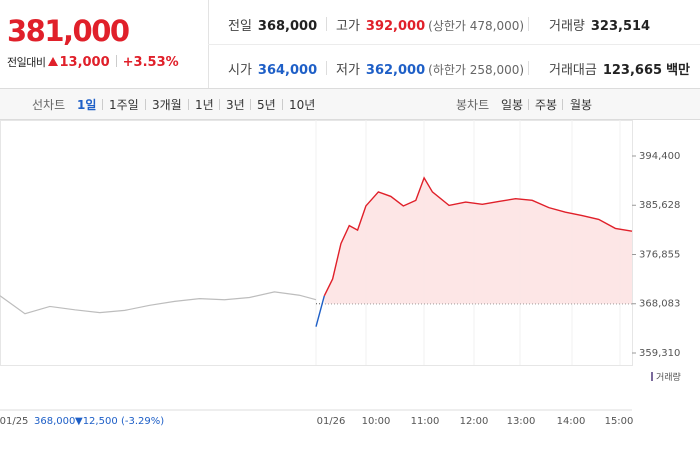 This screenshot has height=450, width=700. Describe the element at coordinates (84, 62) in the screenshot. I see `change-value: 13,000` at that location.